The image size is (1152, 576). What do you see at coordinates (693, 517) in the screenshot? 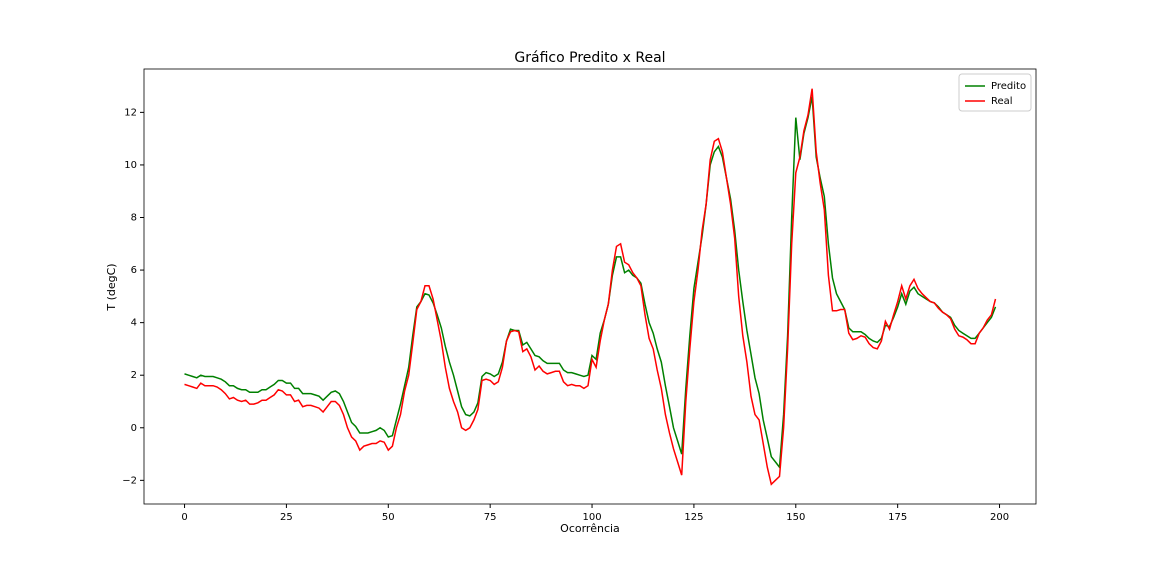
I see `x-tick-label: 125` at bounding box center [693, 517].